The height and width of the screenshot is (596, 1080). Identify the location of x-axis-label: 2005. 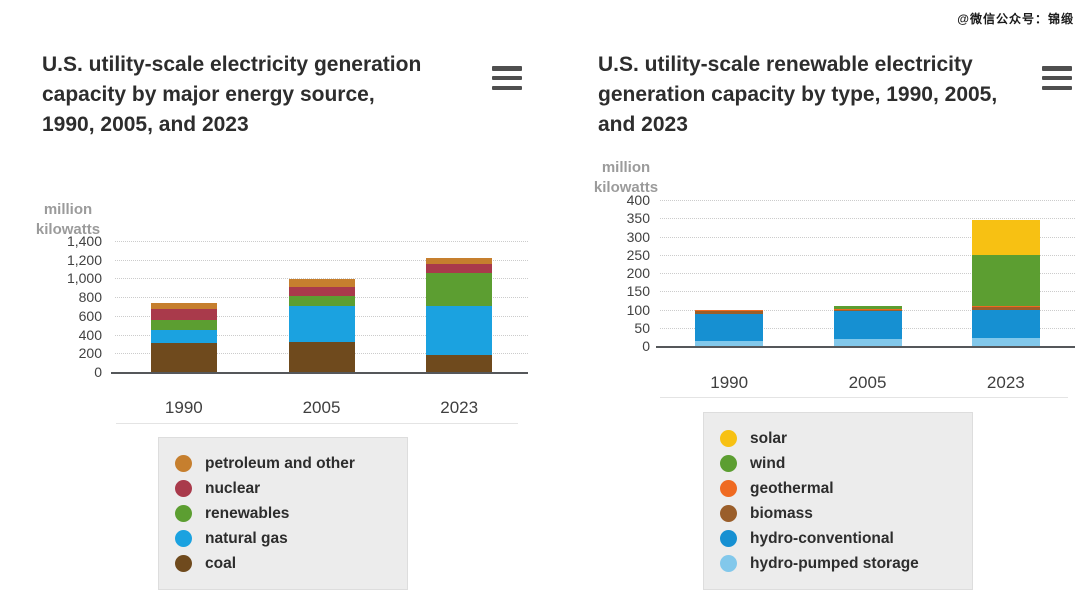
(321, 407).